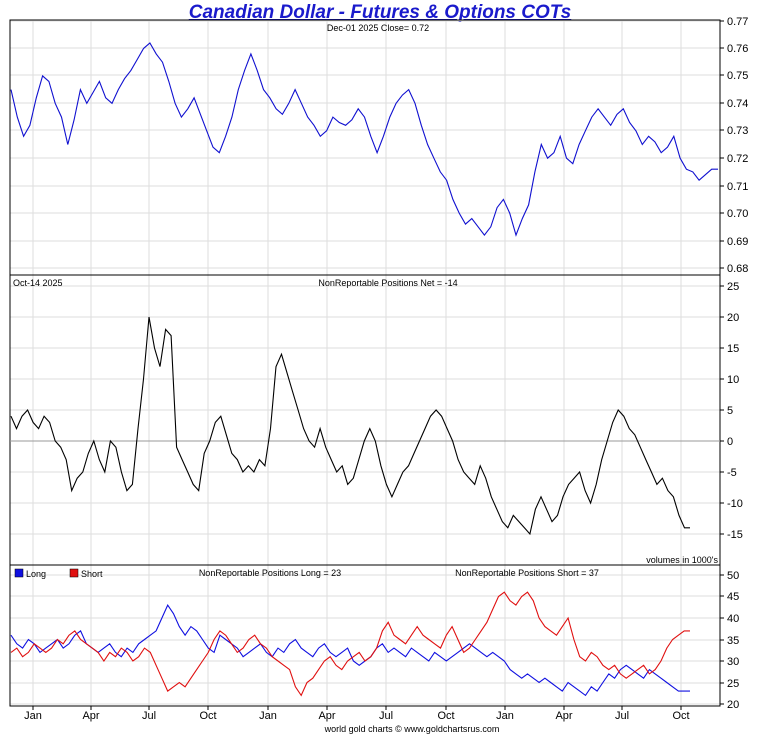  I want to click on y-tick-label: 0.75, so click(737, 76).